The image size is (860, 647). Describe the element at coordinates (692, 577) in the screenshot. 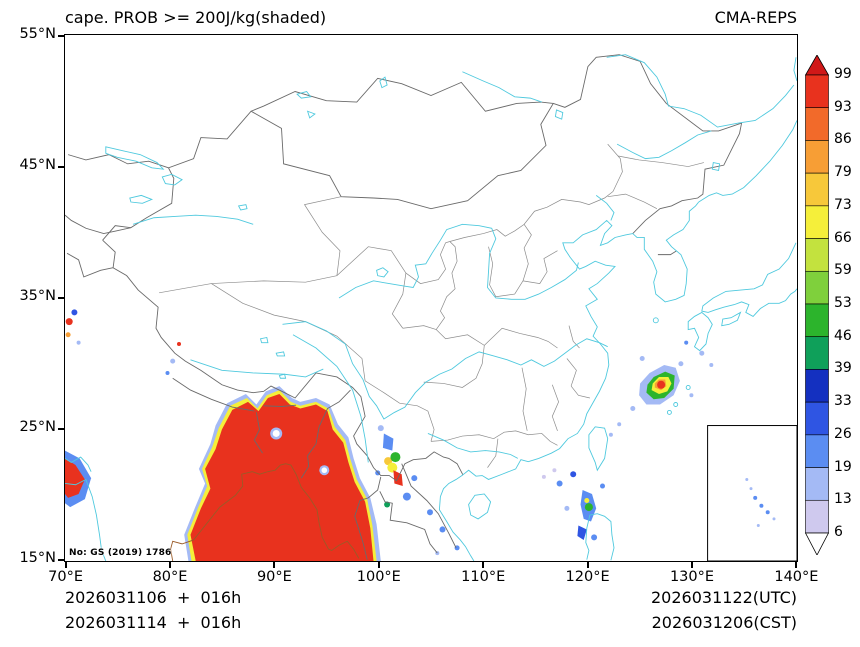

I see `x-tick-label: 130°E` at that location.